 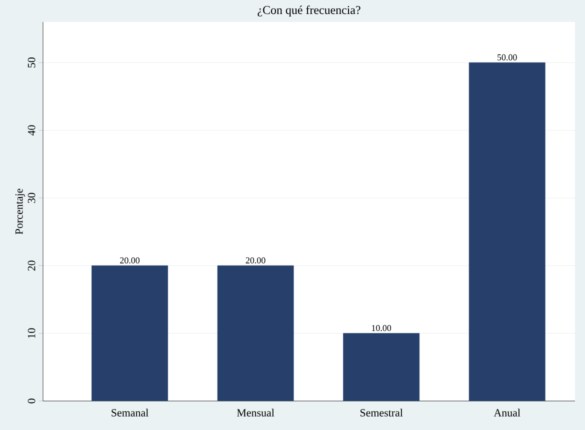 What do you see at coordinates (255, 412) in the screenshot?
I see `x-tick-label: Mensual` at bounding box center [255, 412].